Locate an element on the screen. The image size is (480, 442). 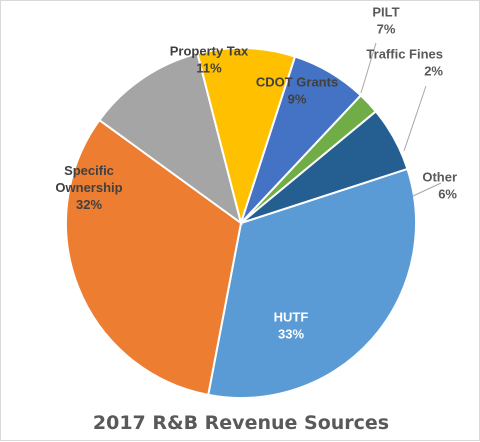
slice-label-cdot-grants: CDOT Grants 9% is located at coordinates (297, 91).